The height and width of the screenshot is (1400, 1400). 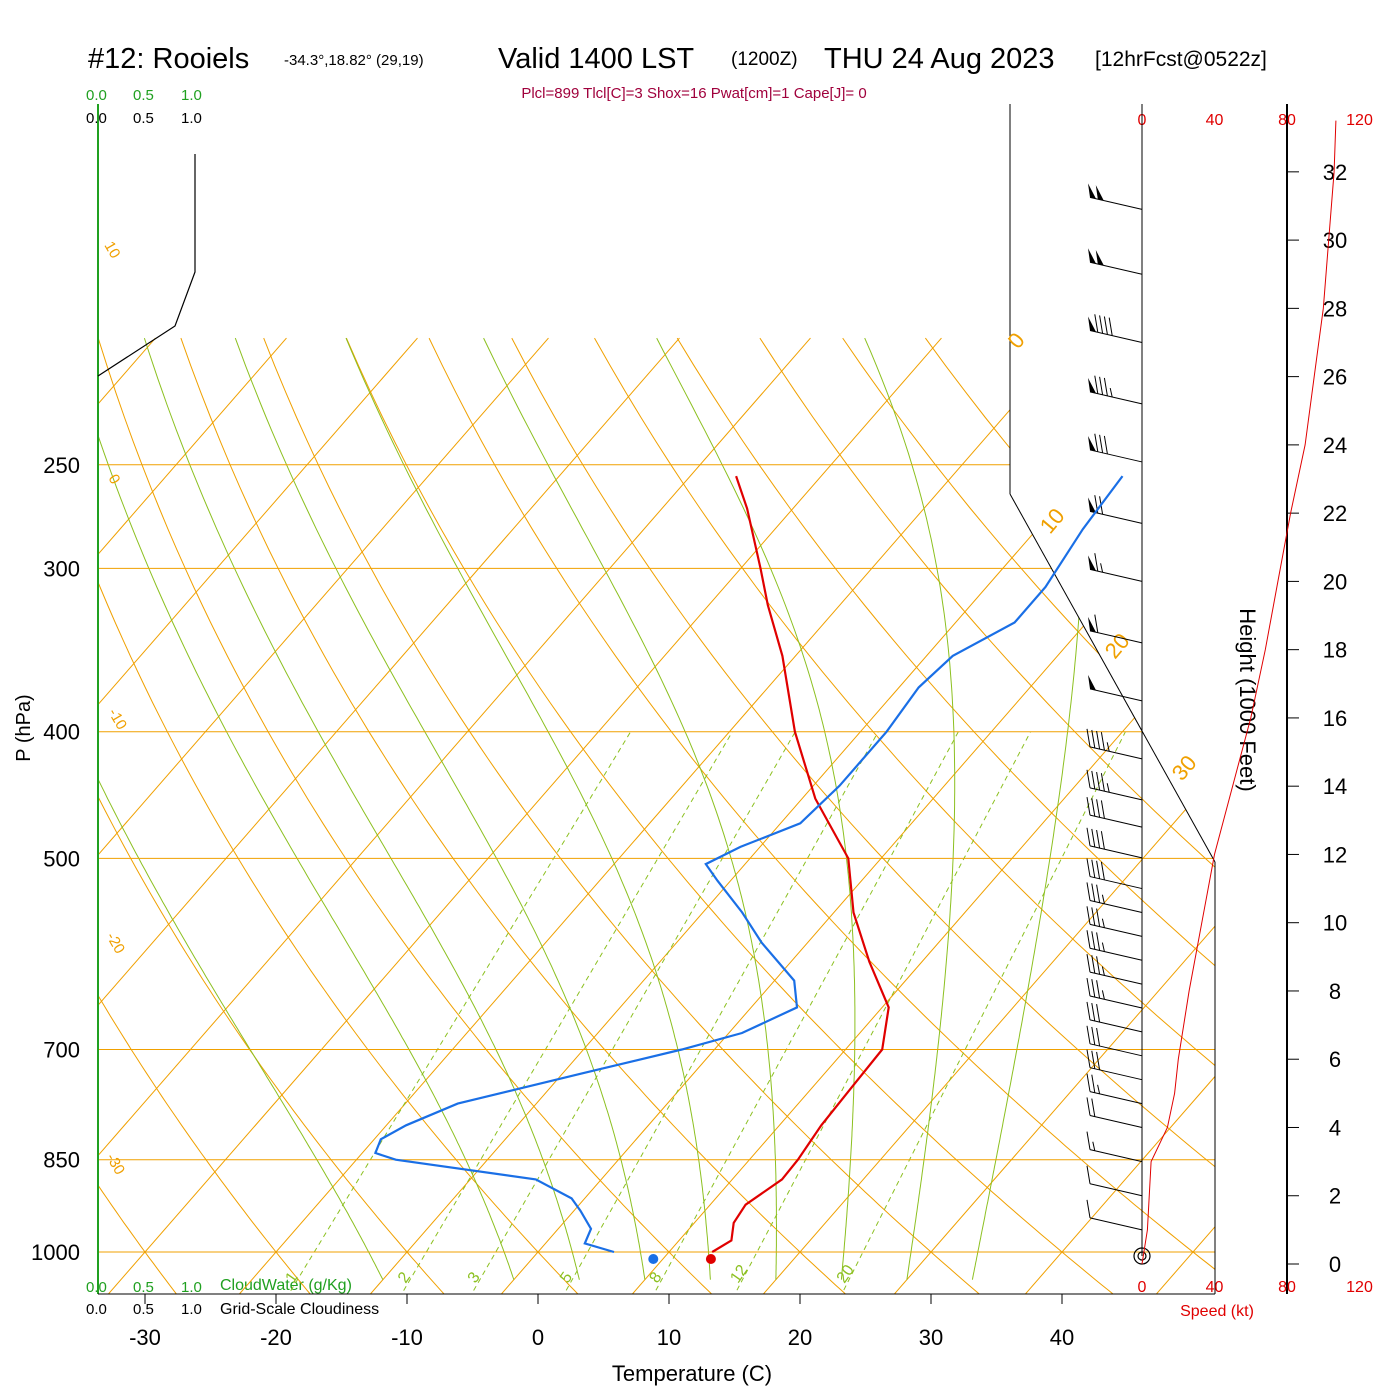 I want to click on pressure-tick-labels: 250 300 400 500 700 850 1000, so click(x=55, y=859).